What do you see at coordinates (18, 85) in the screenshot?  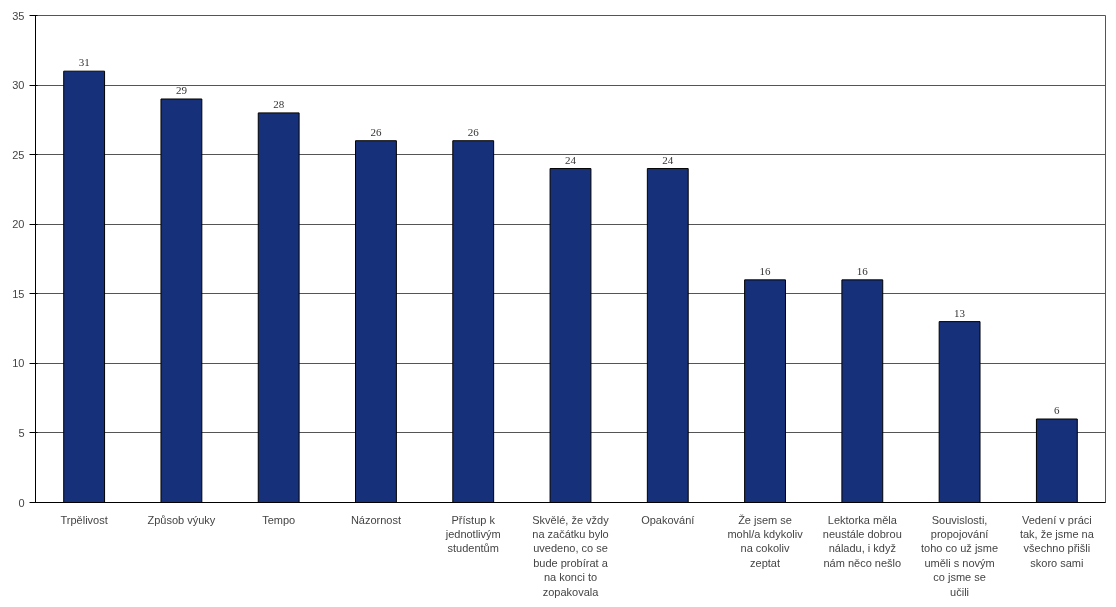 I see `y-tick-label: 30` at bounding box center [18, 85].